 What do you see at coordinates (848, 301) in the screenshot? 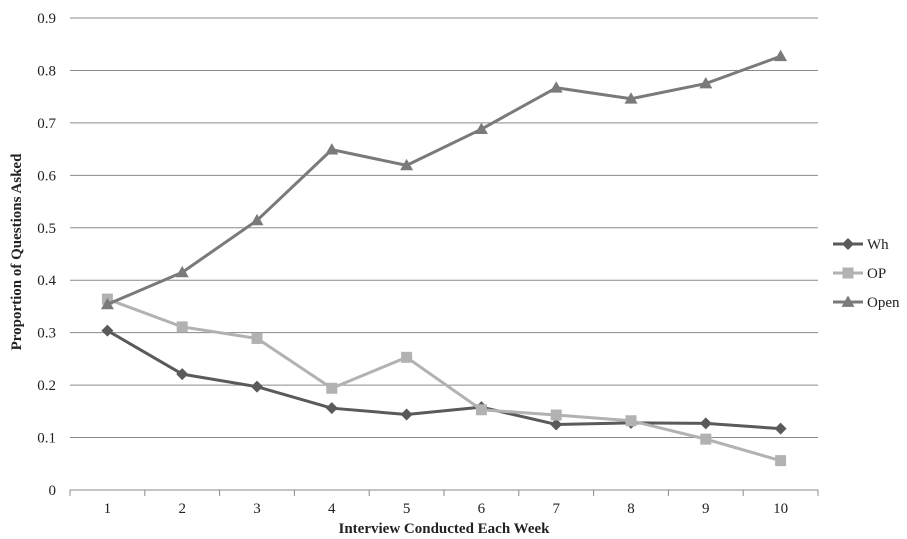
I see `legend-marker-open` at bounding box center [848, 301].